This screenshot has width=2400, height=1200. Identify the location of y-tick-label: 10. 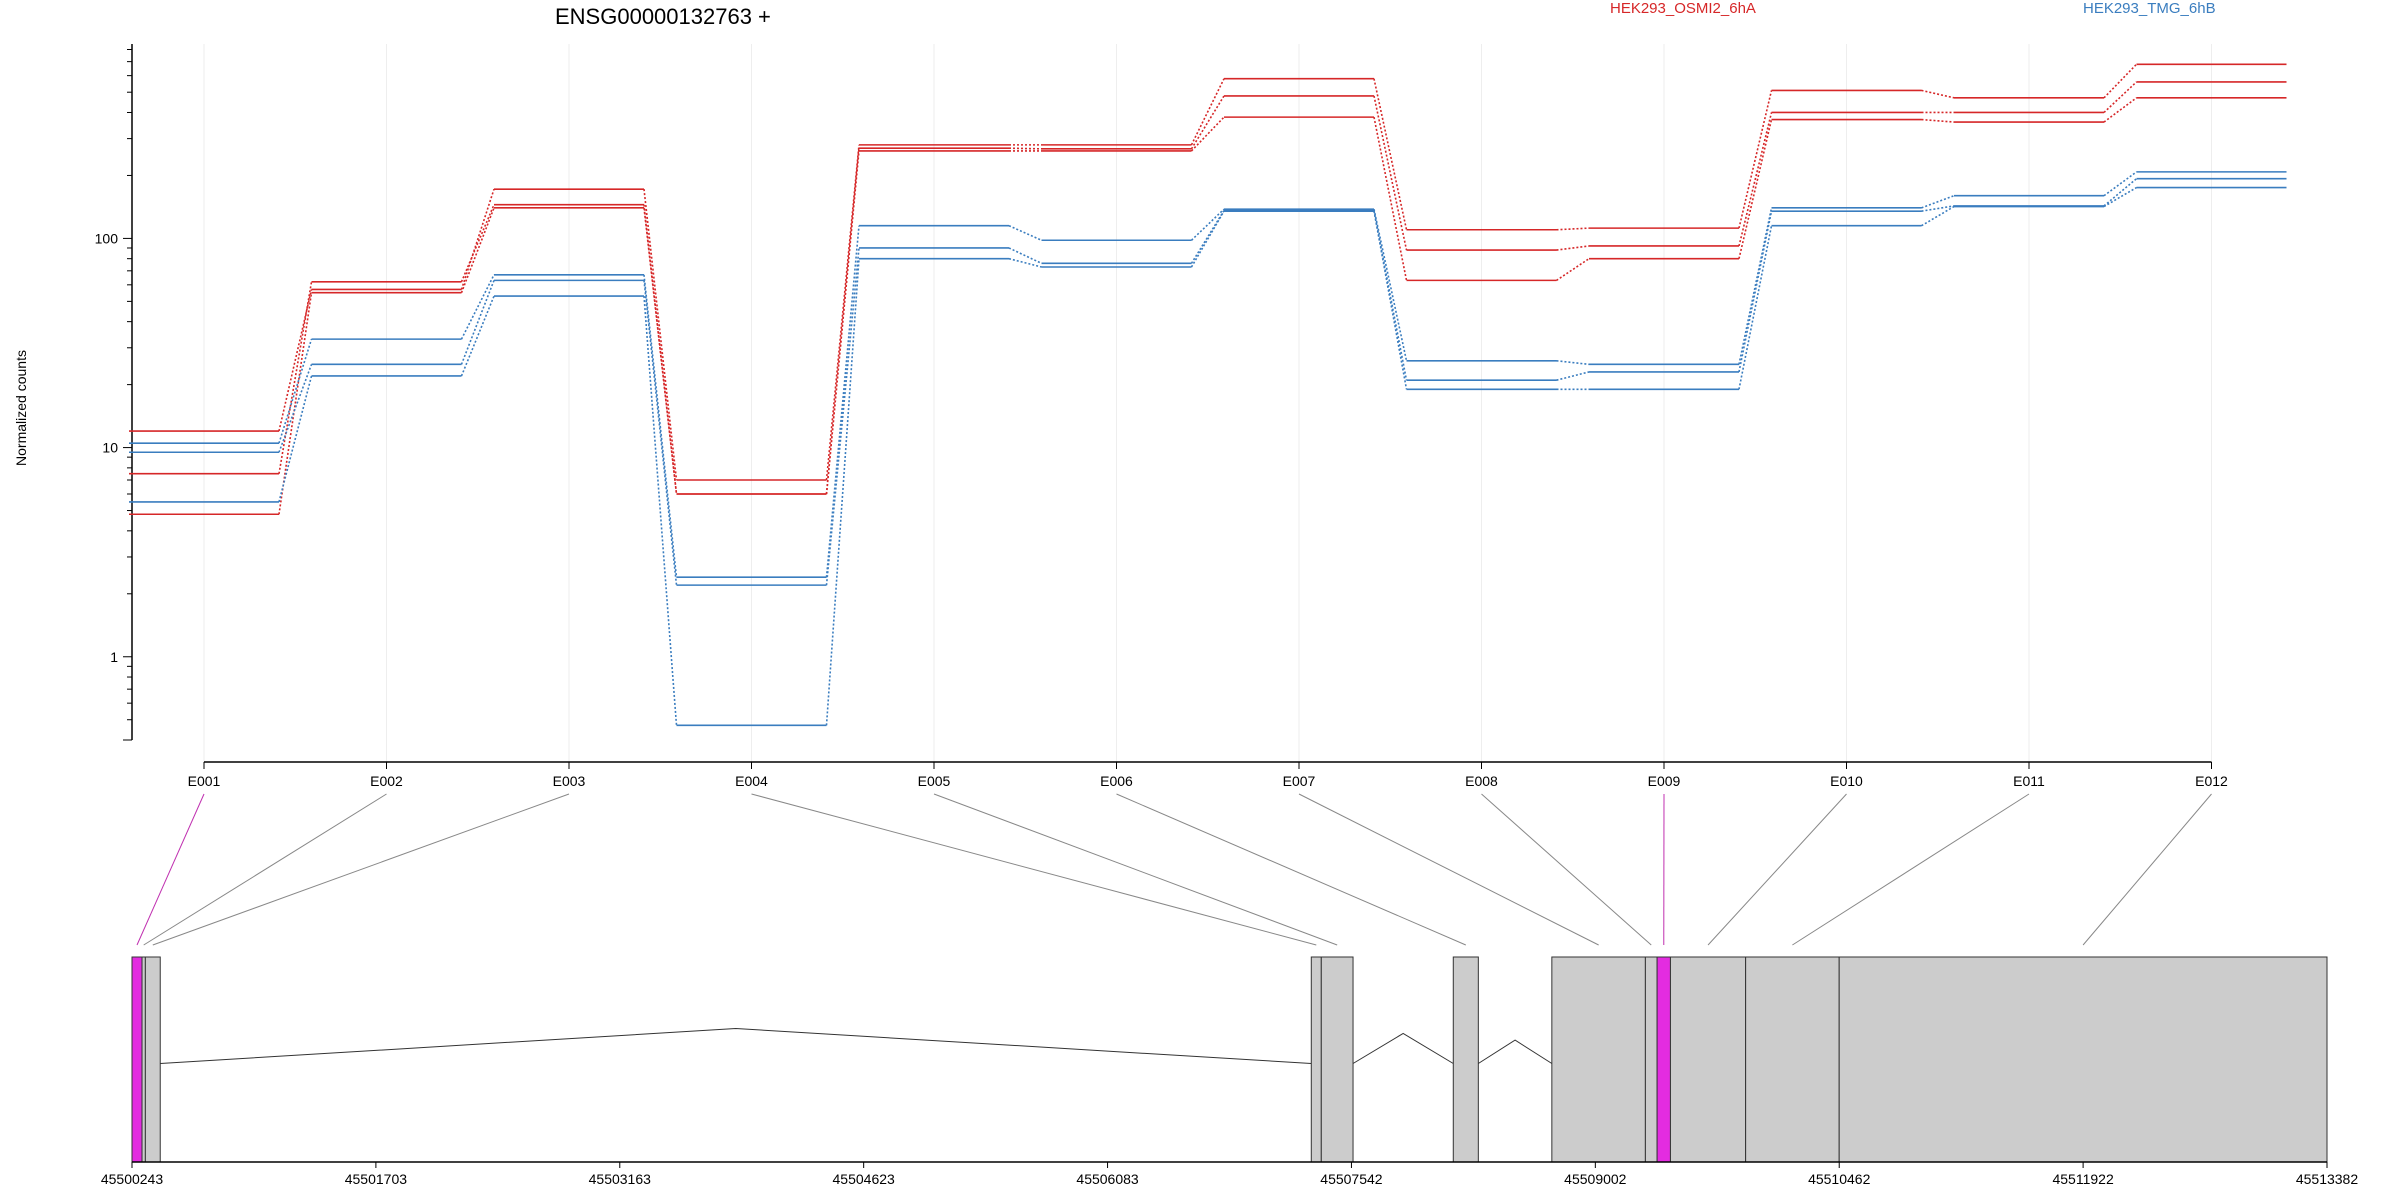
(110, 448).